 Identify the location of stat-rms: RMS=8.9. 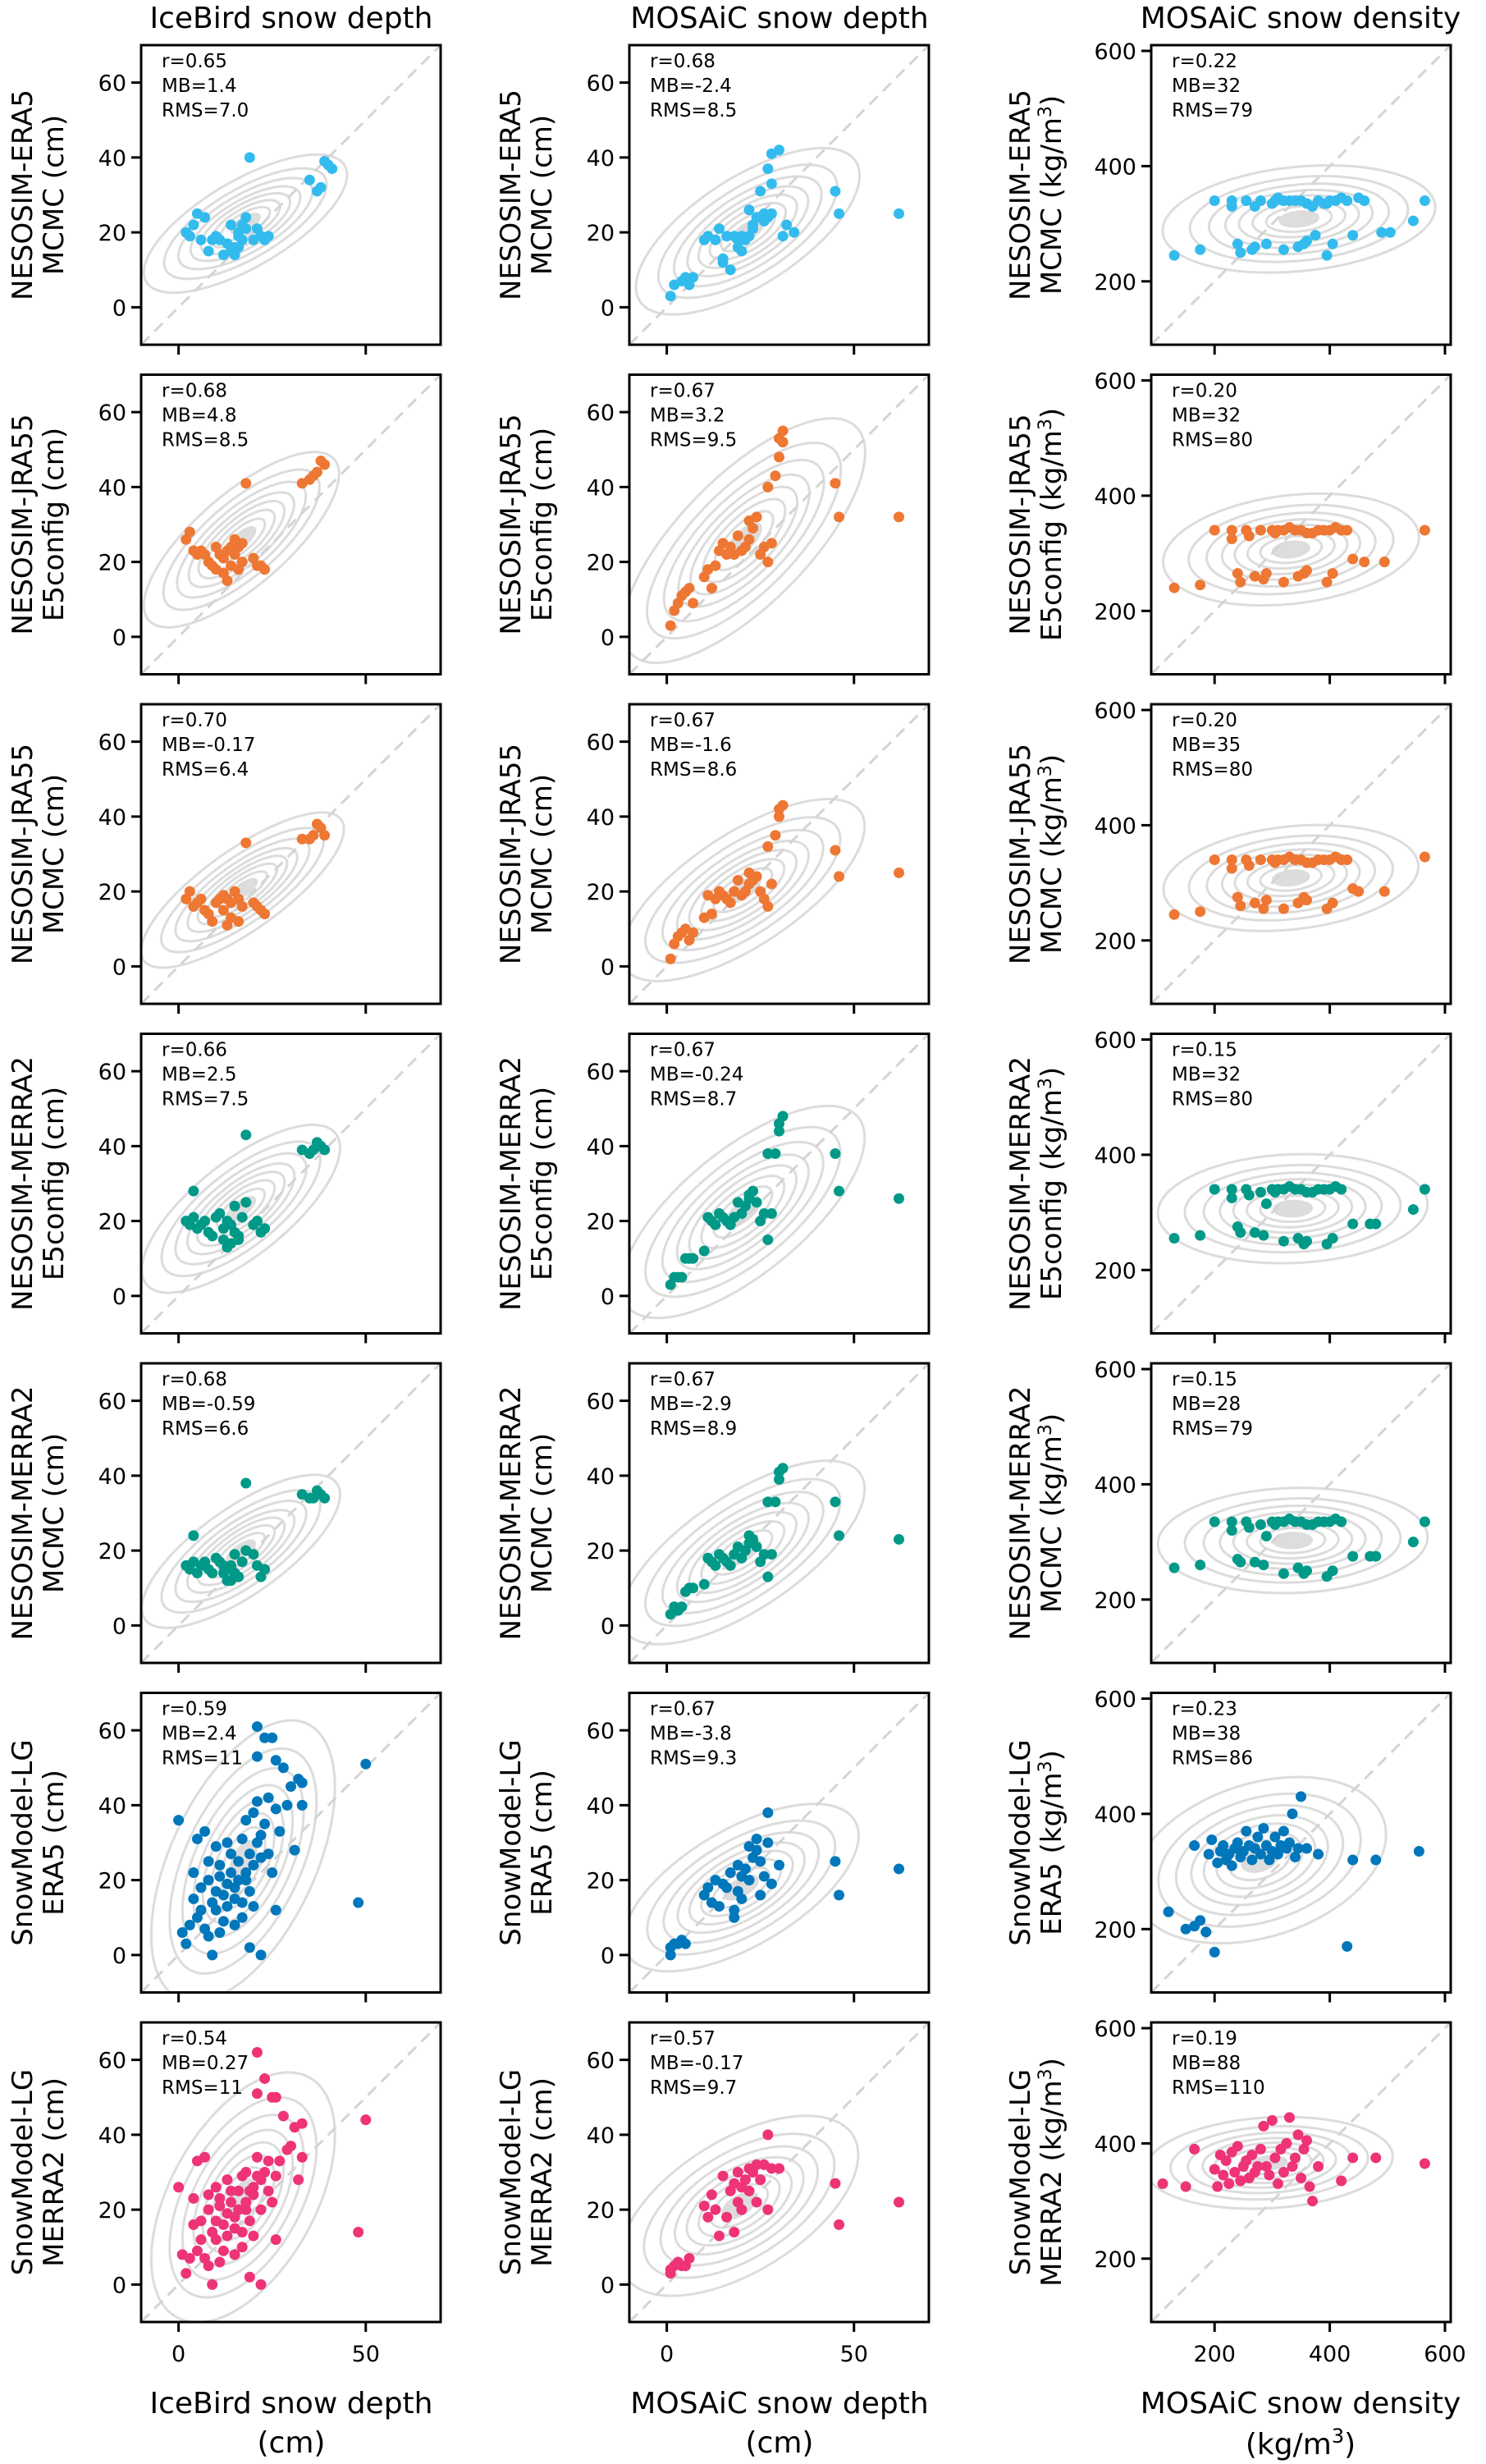
(693, 1429).